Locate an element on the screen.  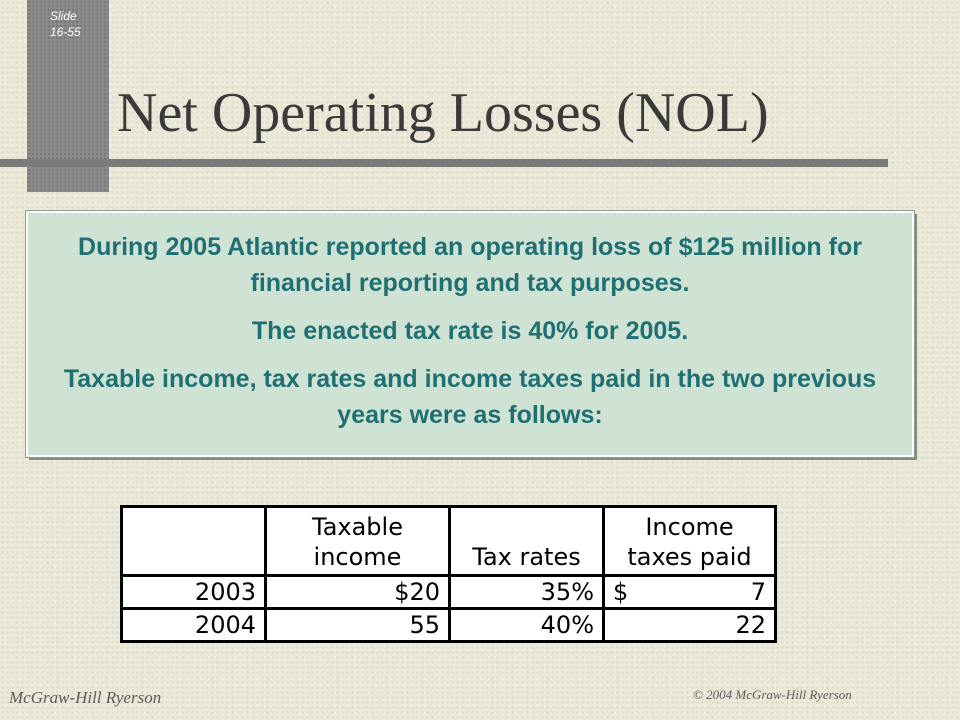
header-taxable-income-line1: Taxable is located at coordinates (357, 527).